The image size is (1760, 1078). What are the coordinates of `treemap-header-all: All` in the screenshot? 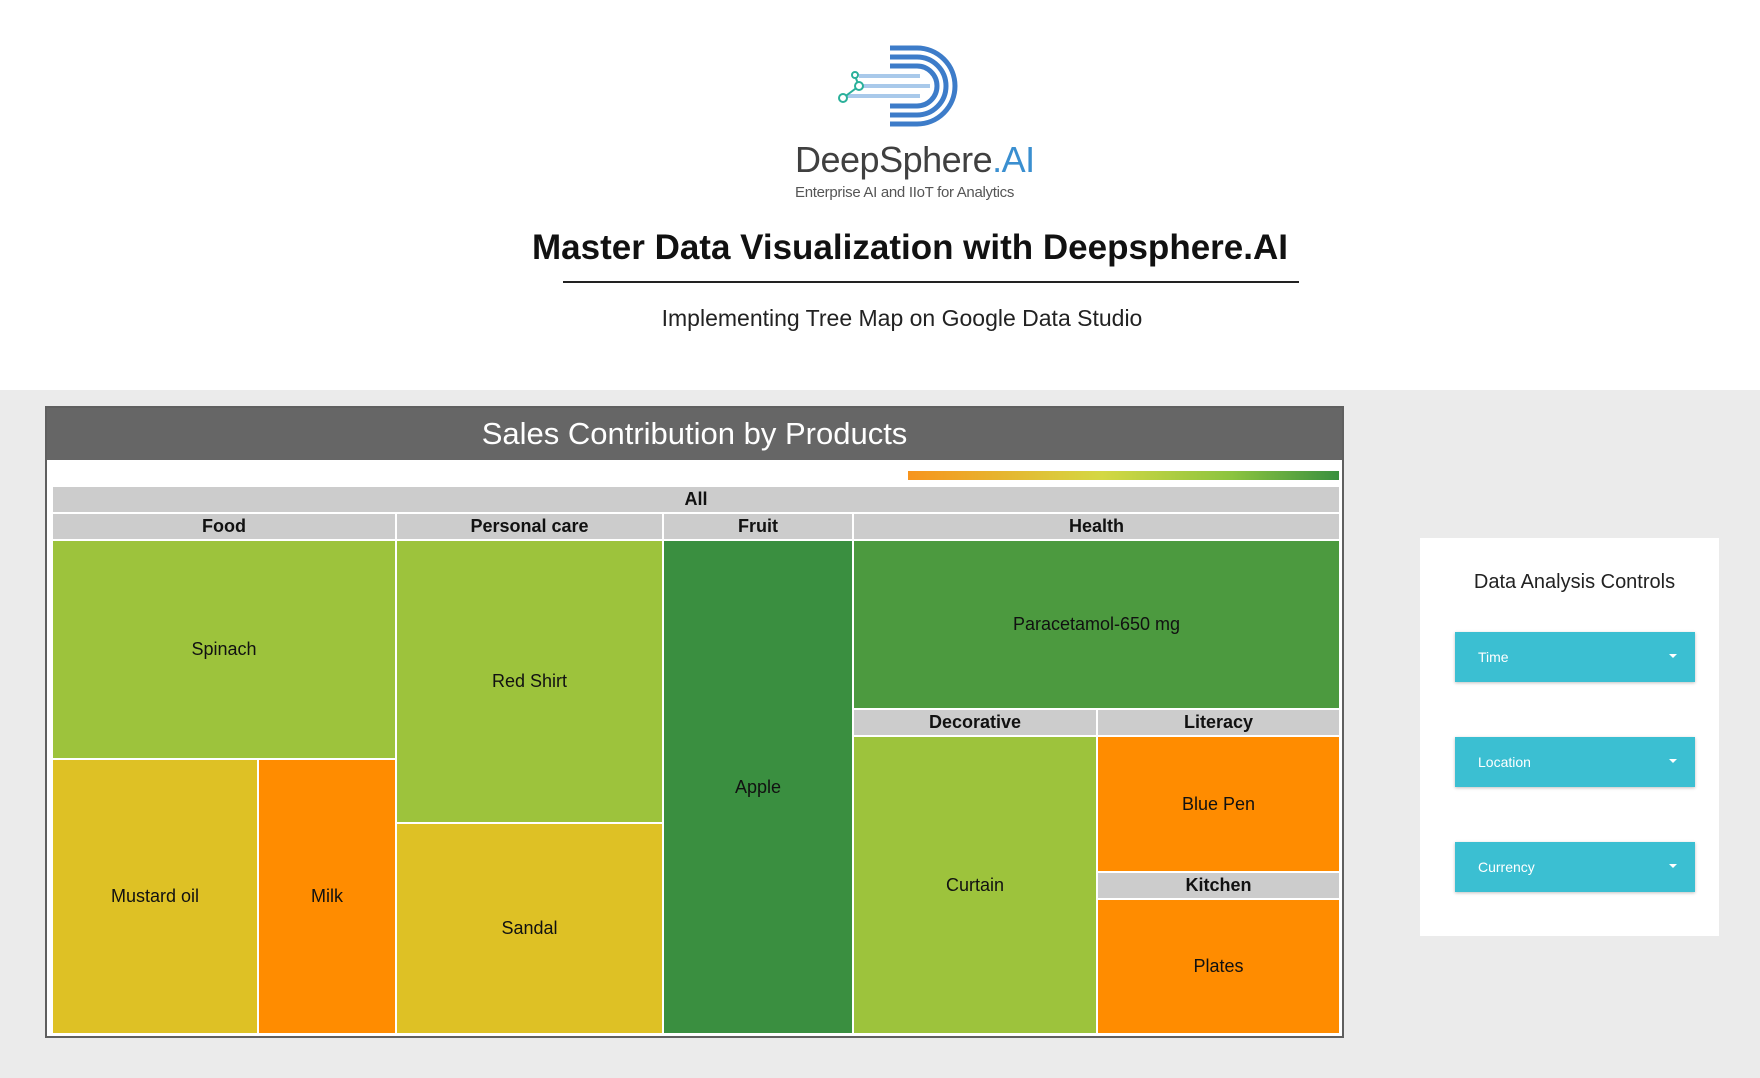 It's located at (696, 499).